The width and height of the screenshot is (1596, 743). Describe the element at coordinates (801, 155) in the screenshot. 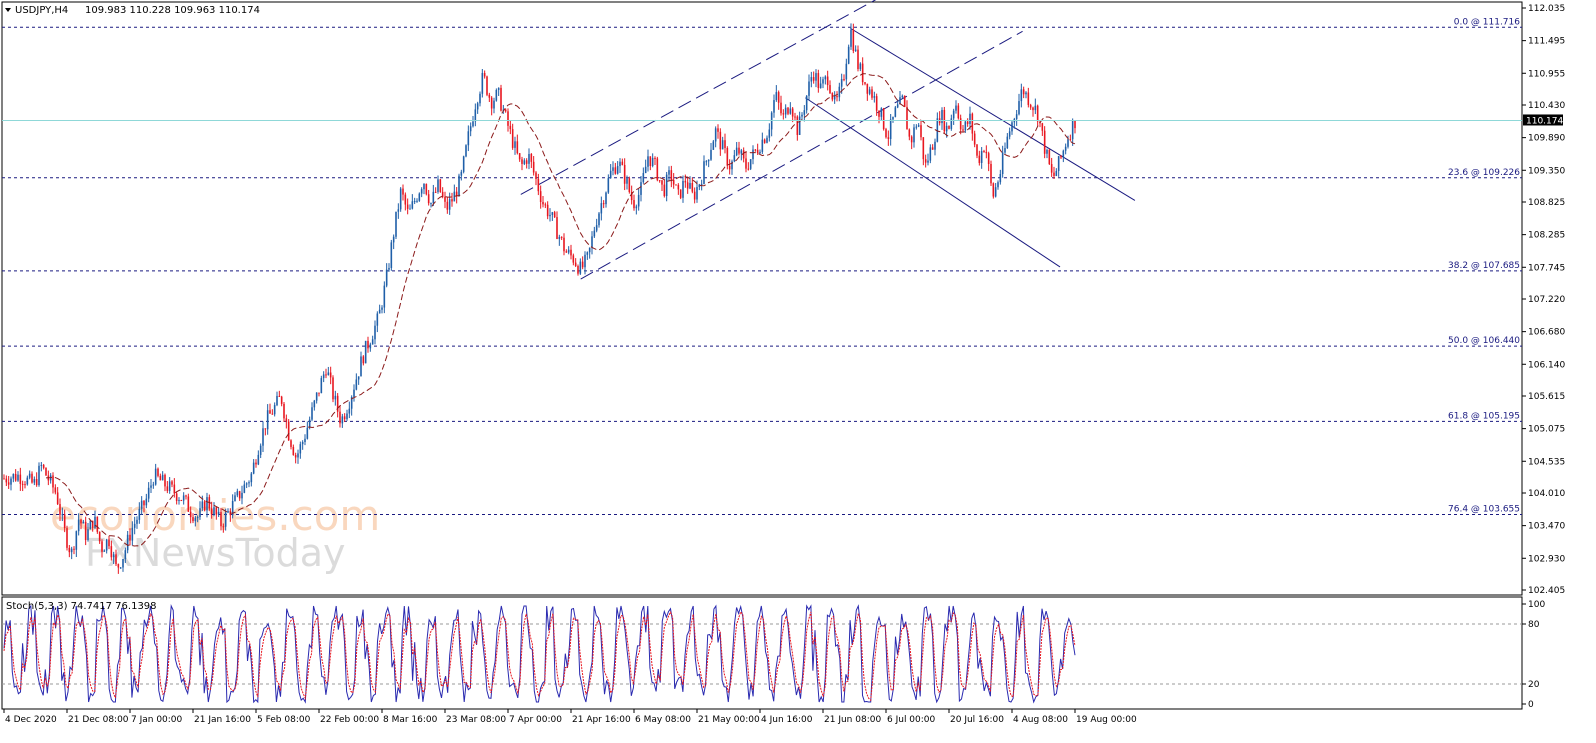

I see `ascending-channel-lower` at that location.